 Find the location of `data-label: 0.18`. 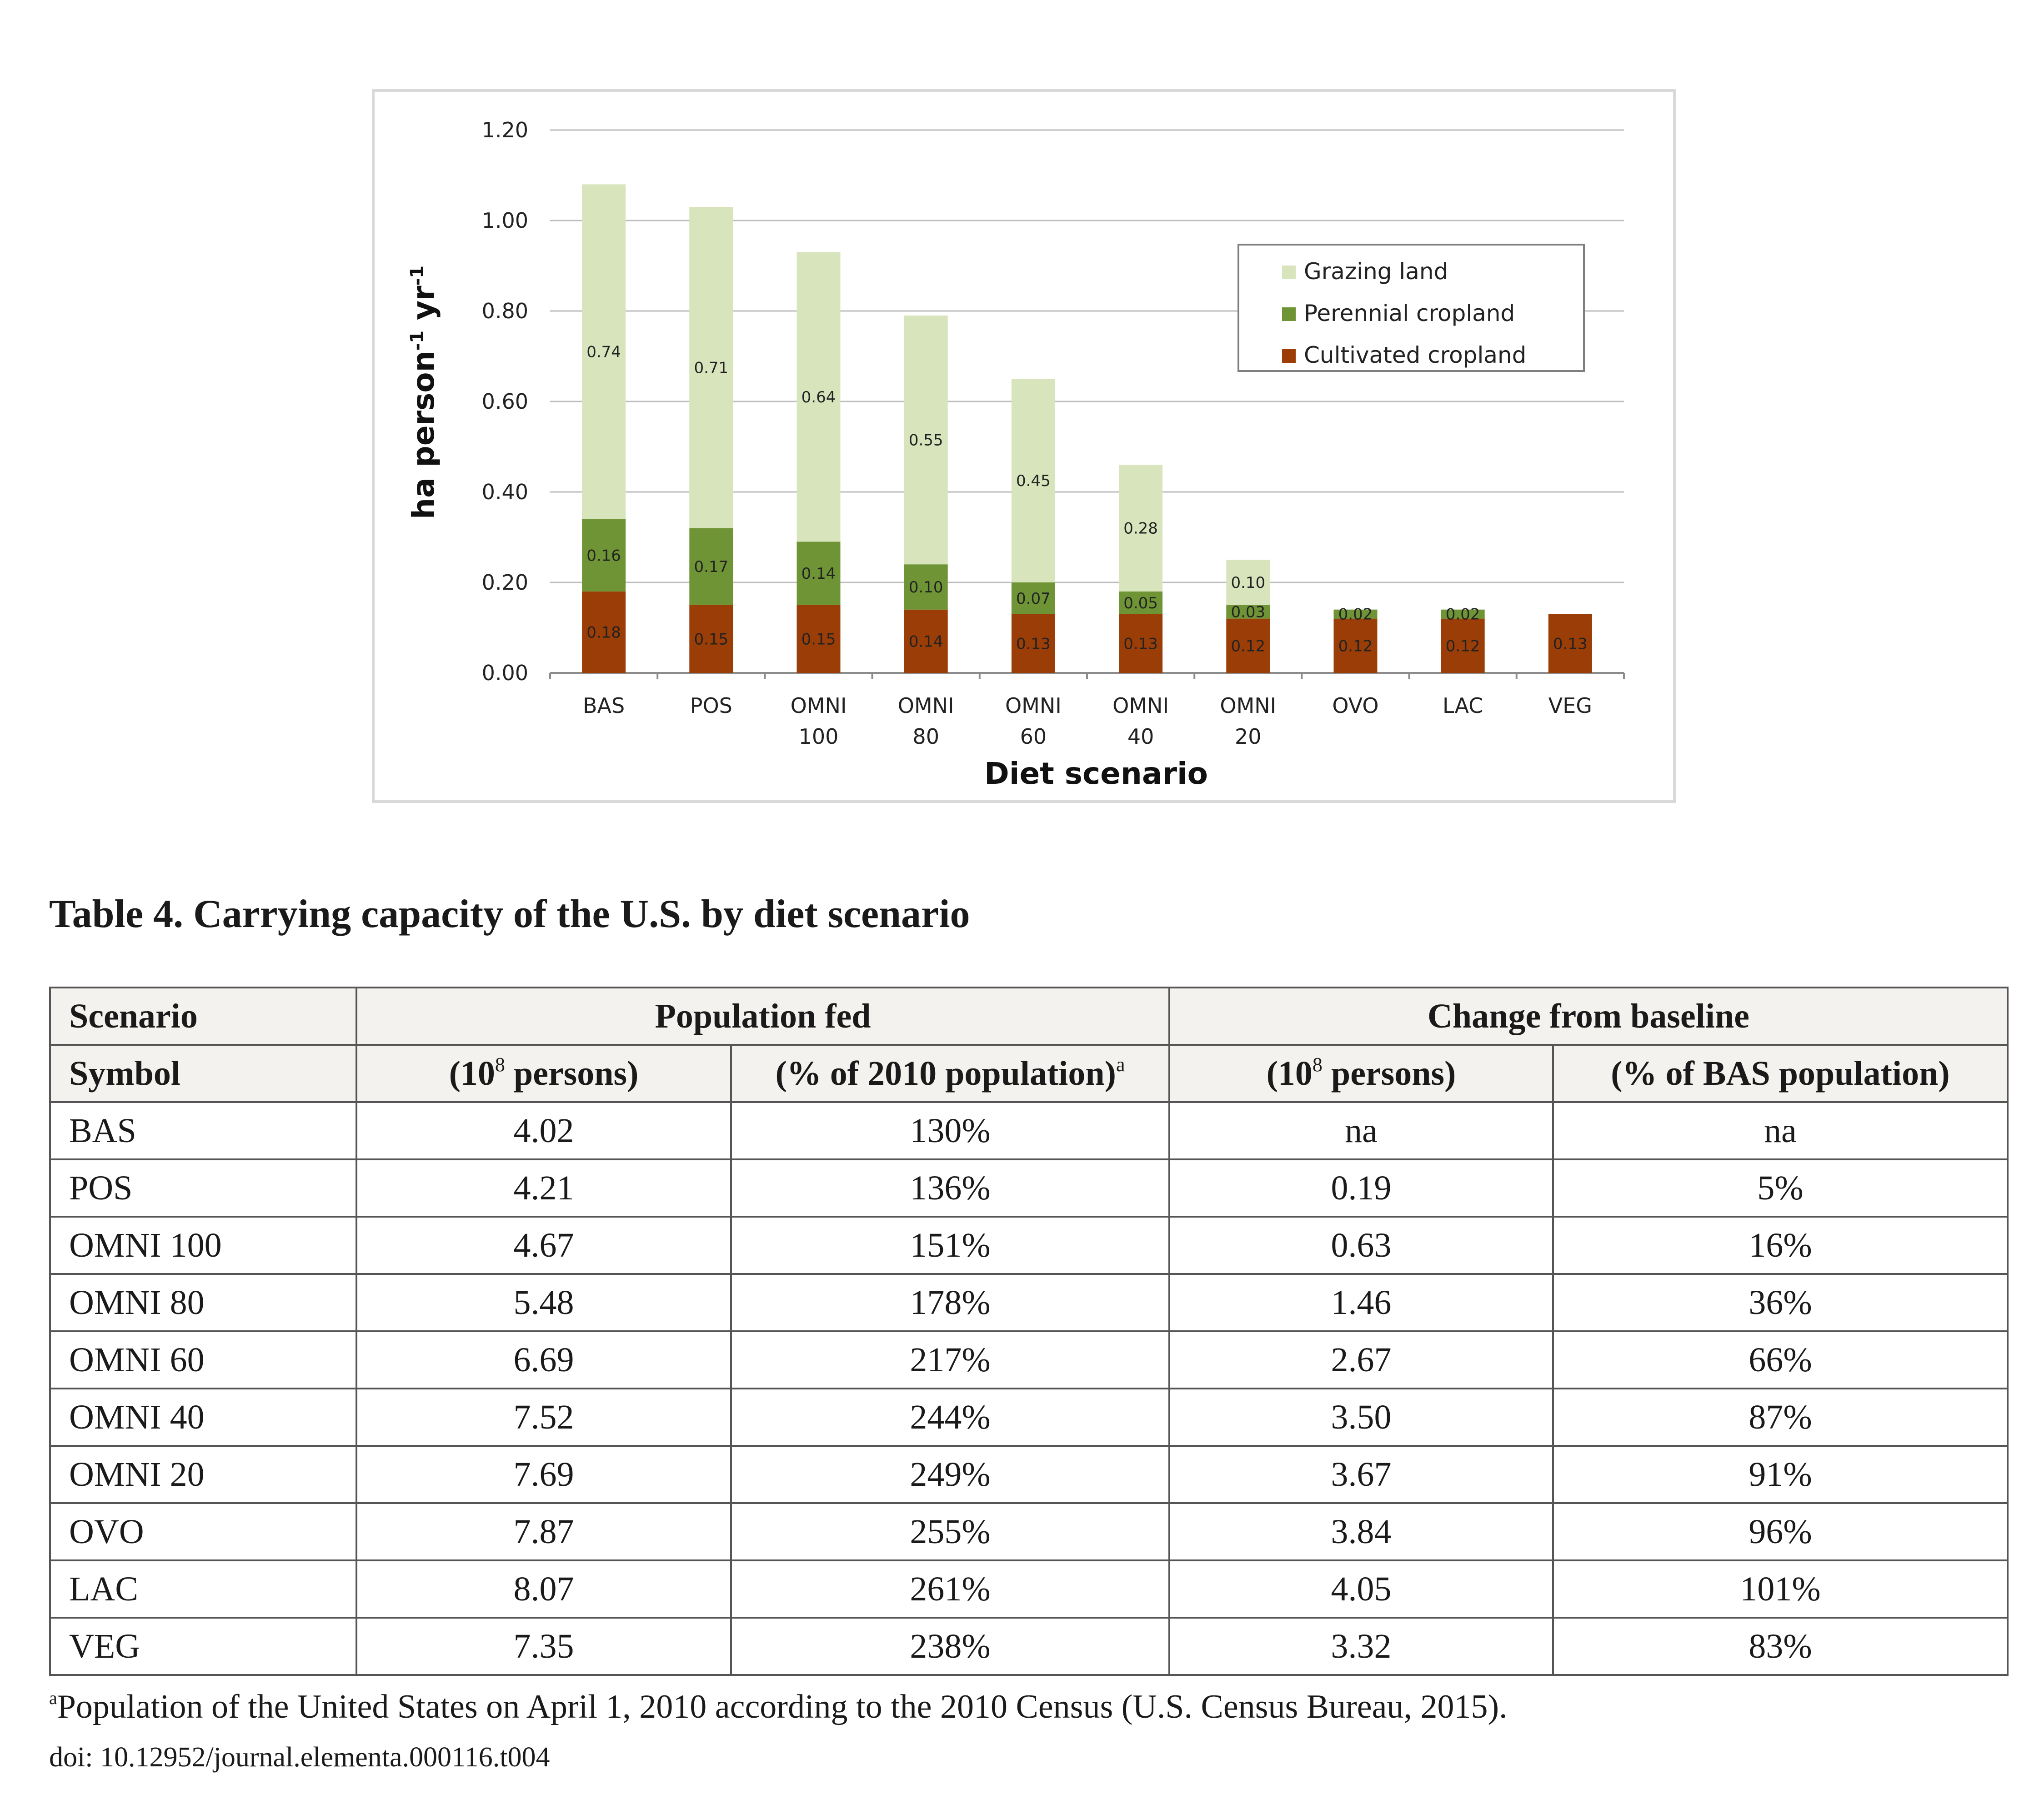

data-label: 0.18 is located at coordinates (603, 632).